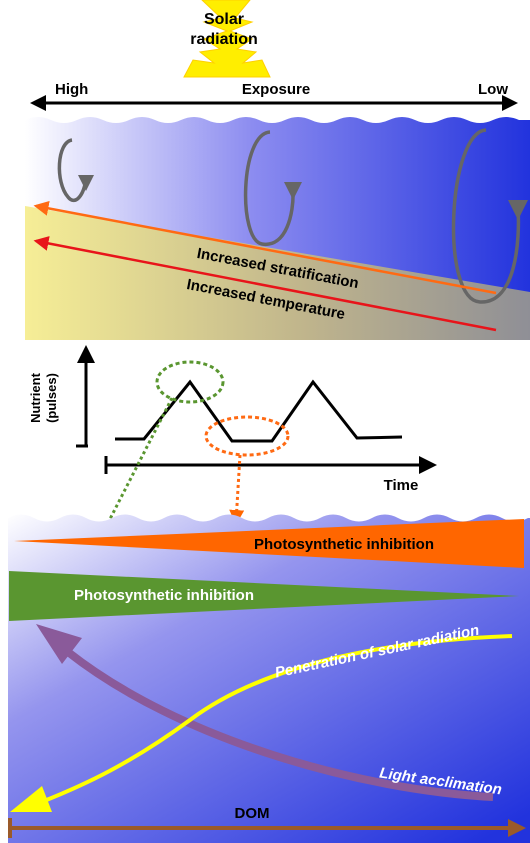 The width and height of the screenshot is (530, 843). What do you see at coordinates (71, 89) in the screenshot?
I see `exposure-high-label: High` at bounding box center [71, 89].